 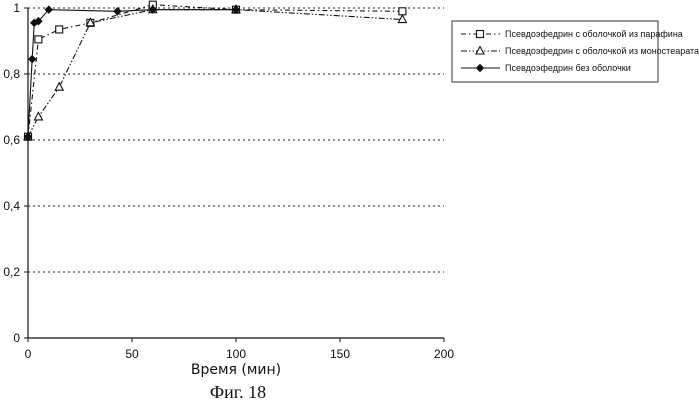 I want to click on y-tick-label-2: 0,4, so click(x=11, y=206).